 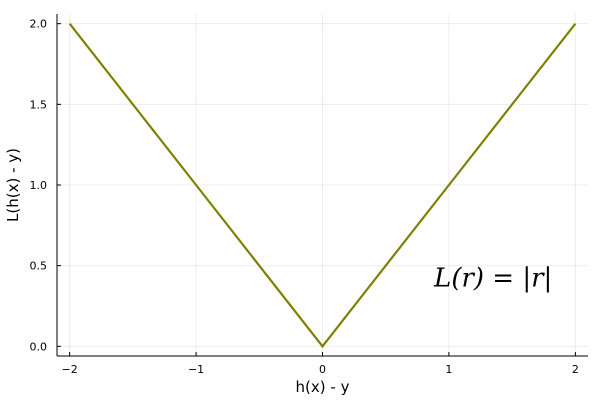 What do you see at coordinates (39, 346) in the screenshot?
I see `y-tick-label: 0.0` at bounding box center [39, 346].